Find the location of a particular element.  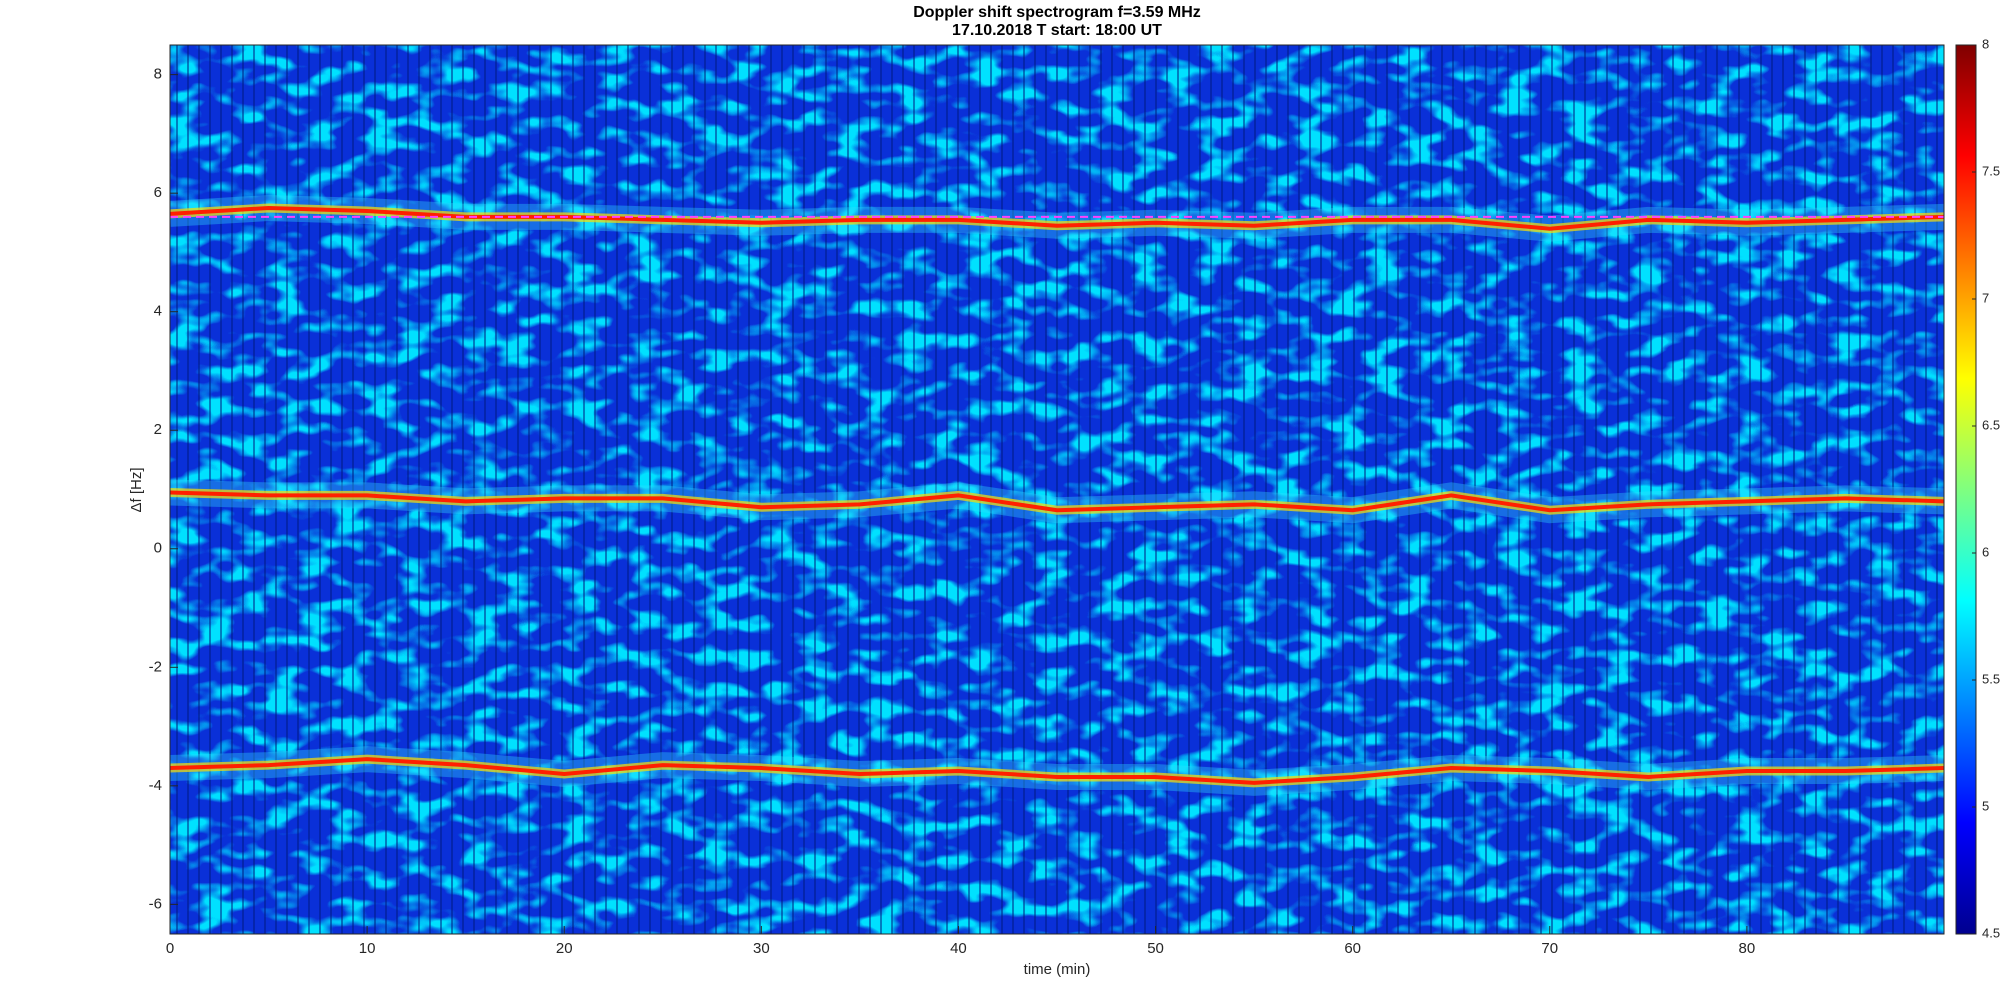

y-tick-label: -6 is located at coordinates (155, 903).